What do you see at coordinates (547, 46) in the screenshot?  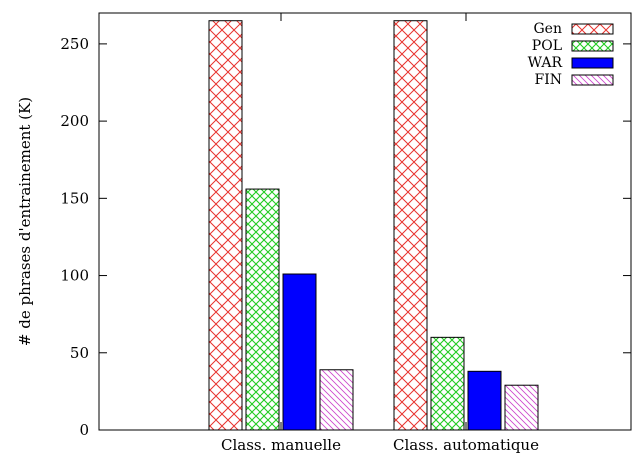 I see `legend-label-pol: POL` at bounding box center [547, 46].